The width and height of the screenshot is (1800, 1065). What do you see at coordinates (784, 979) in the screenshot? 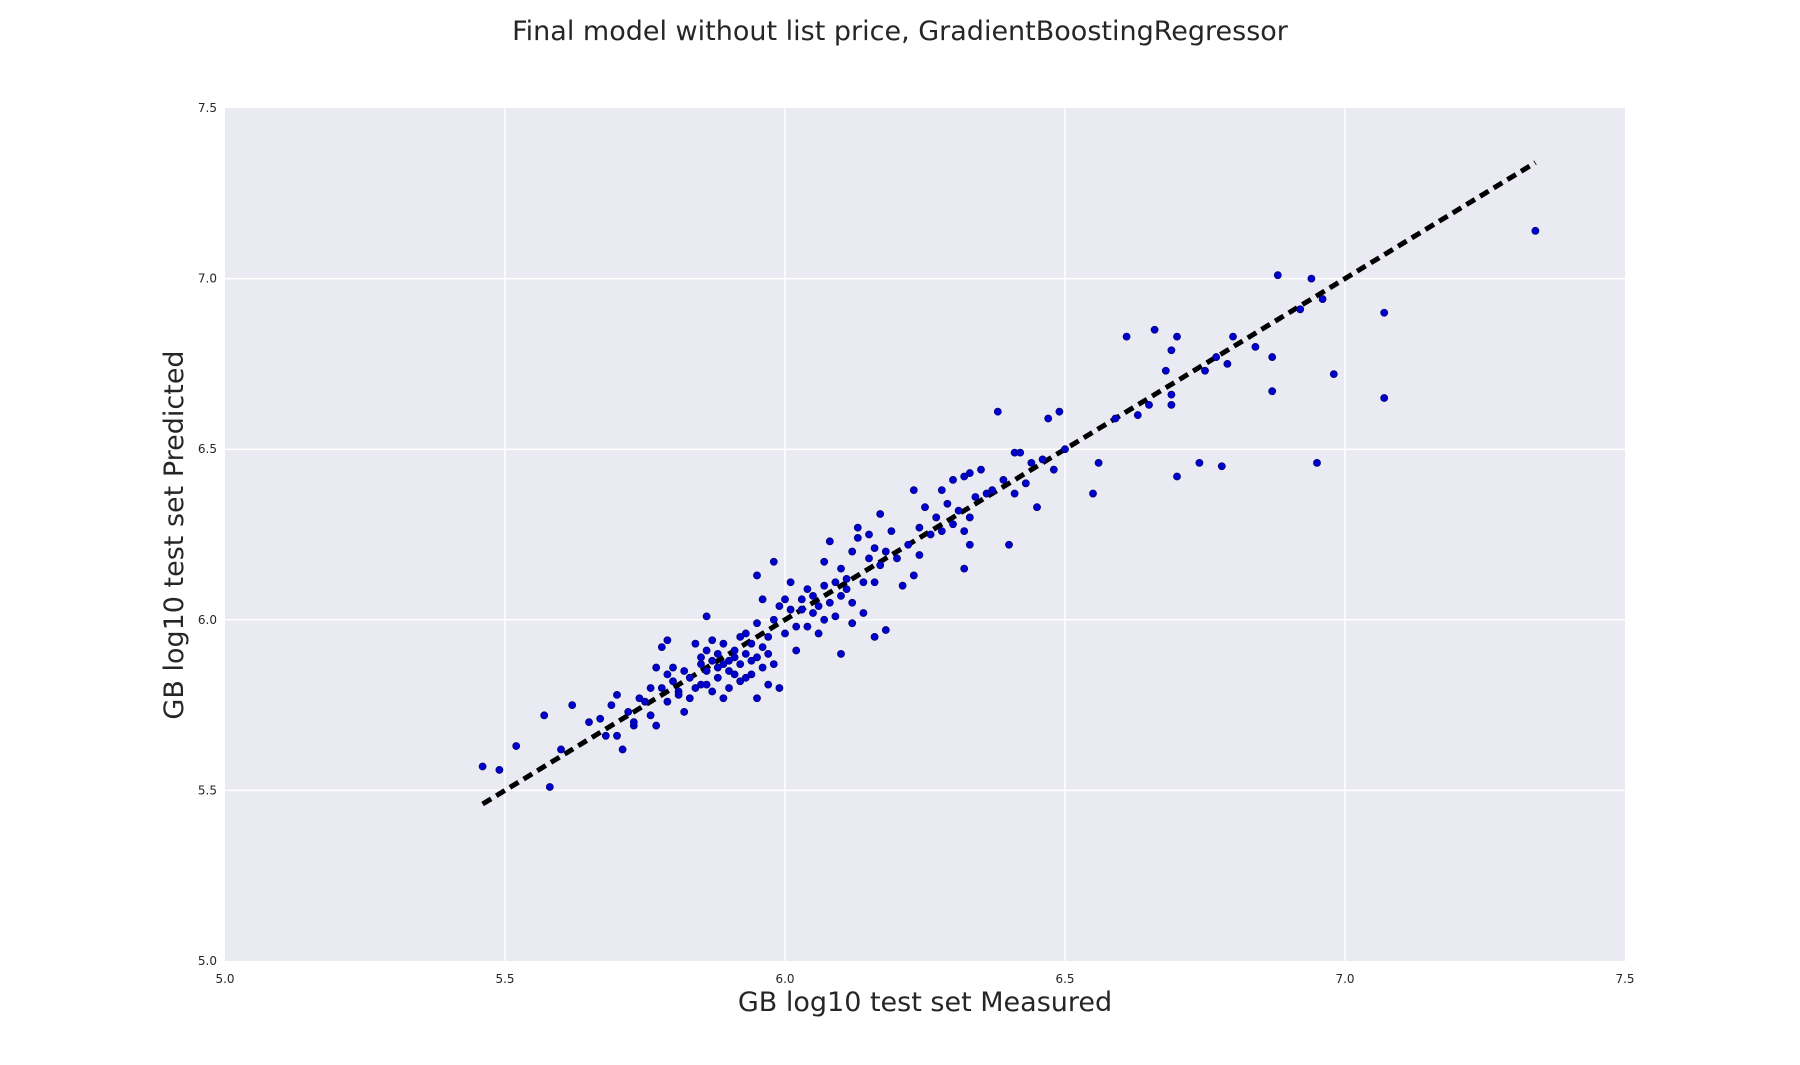
I see `x-tick-label: 6.0` at bounding box center [784, 979].